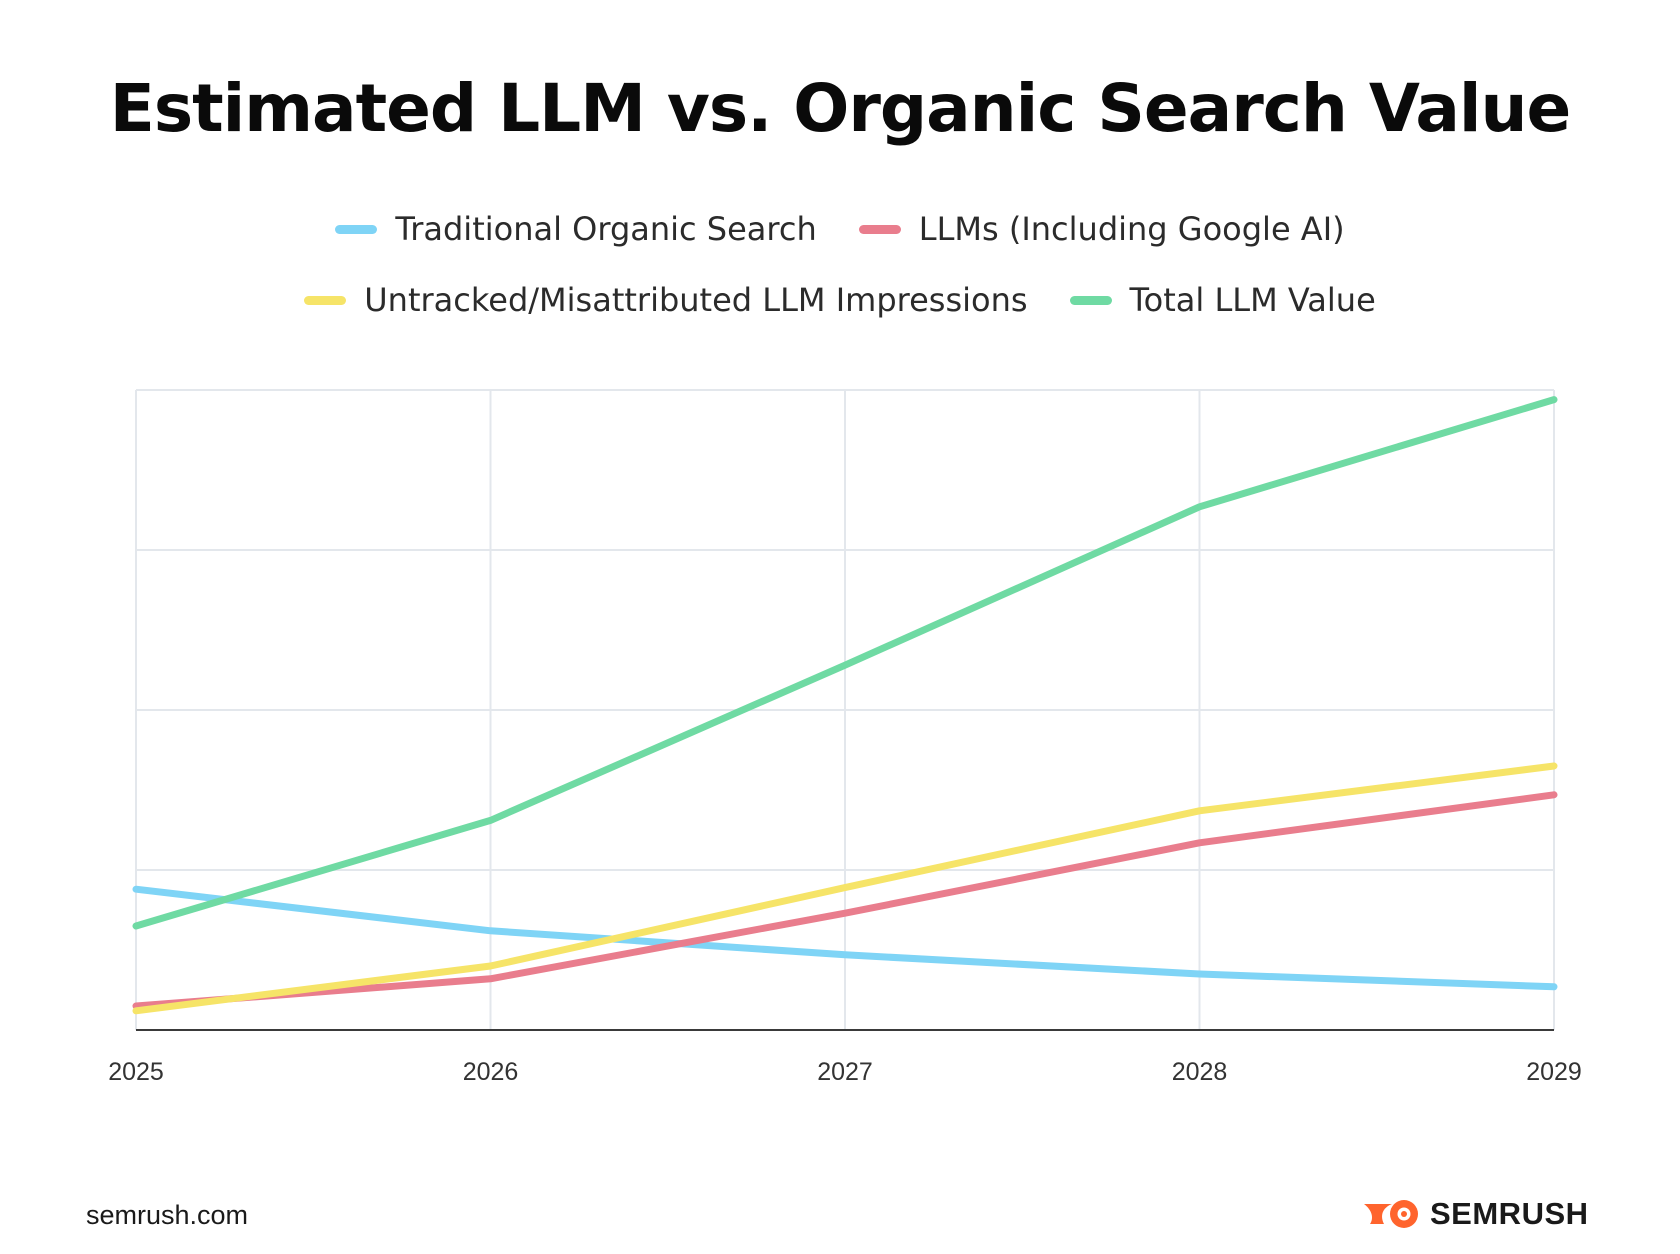 This screenshot has height=1254, width=1680. I want to click on legend-item-llms: LLMs (Including Google AI), so click(1101, 229).